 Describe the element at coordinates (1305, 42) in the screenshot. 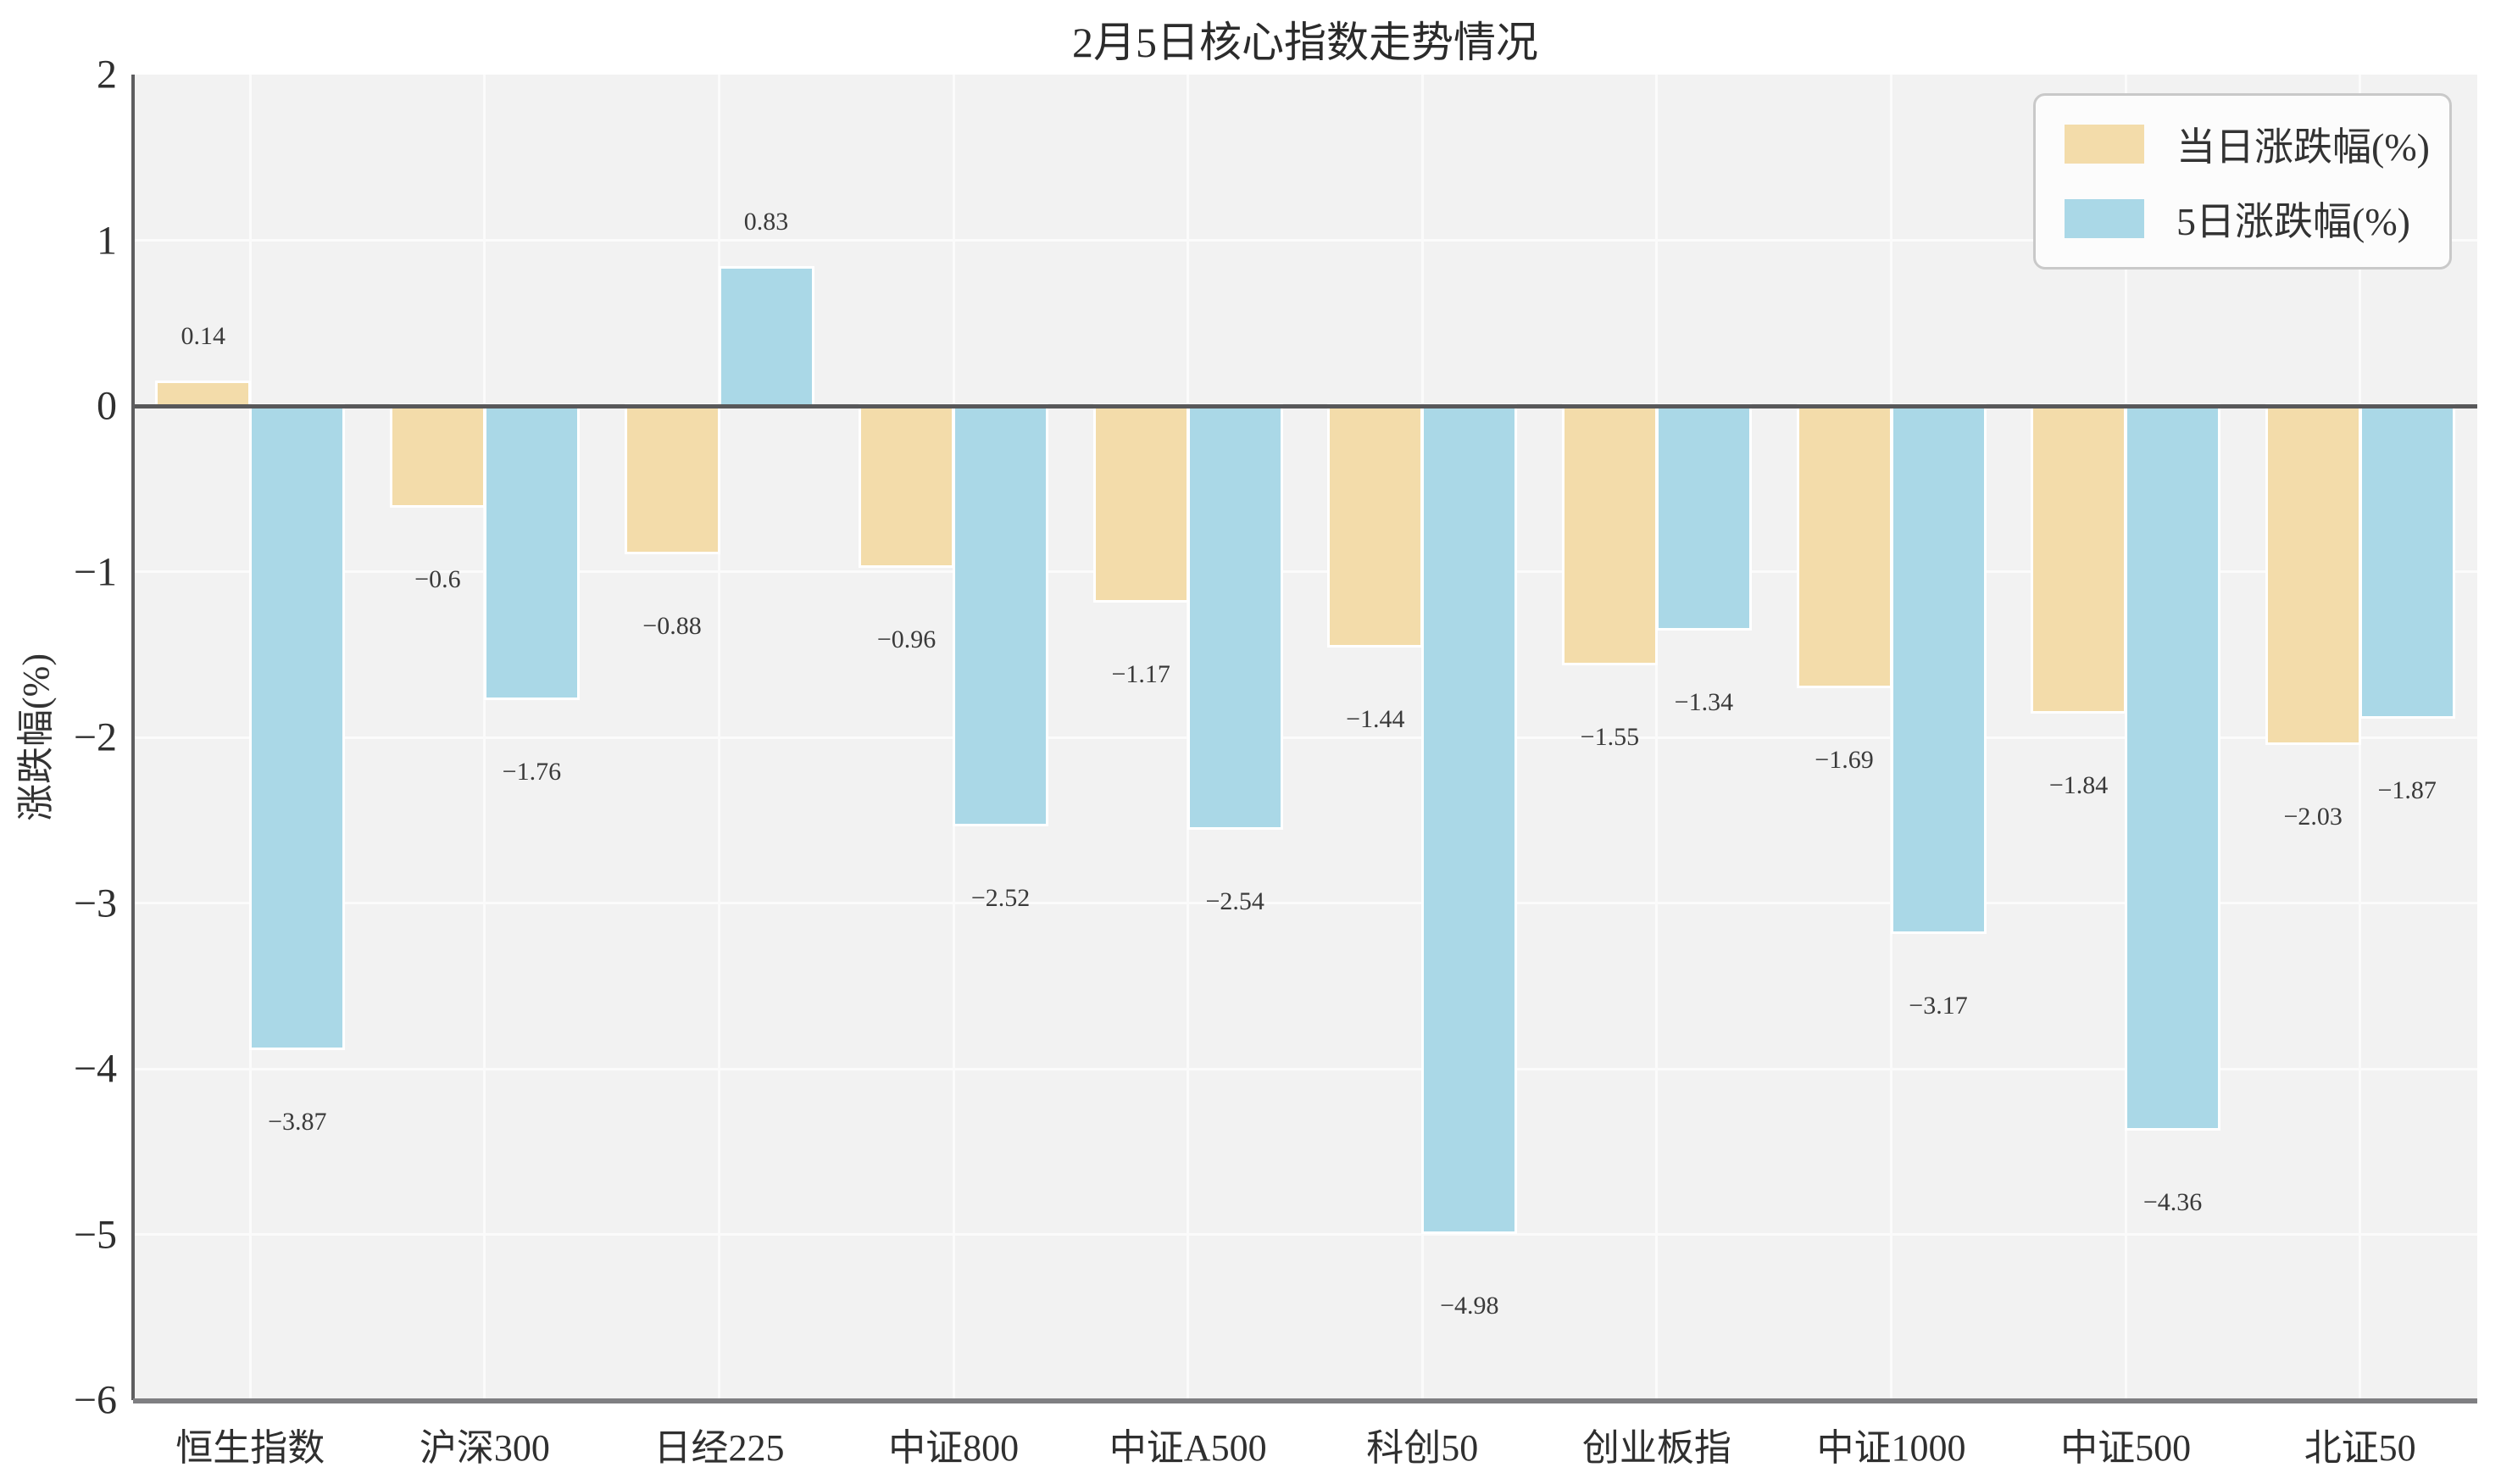

I see `chart-title: 2月5日核心指数走势情况` at that location.